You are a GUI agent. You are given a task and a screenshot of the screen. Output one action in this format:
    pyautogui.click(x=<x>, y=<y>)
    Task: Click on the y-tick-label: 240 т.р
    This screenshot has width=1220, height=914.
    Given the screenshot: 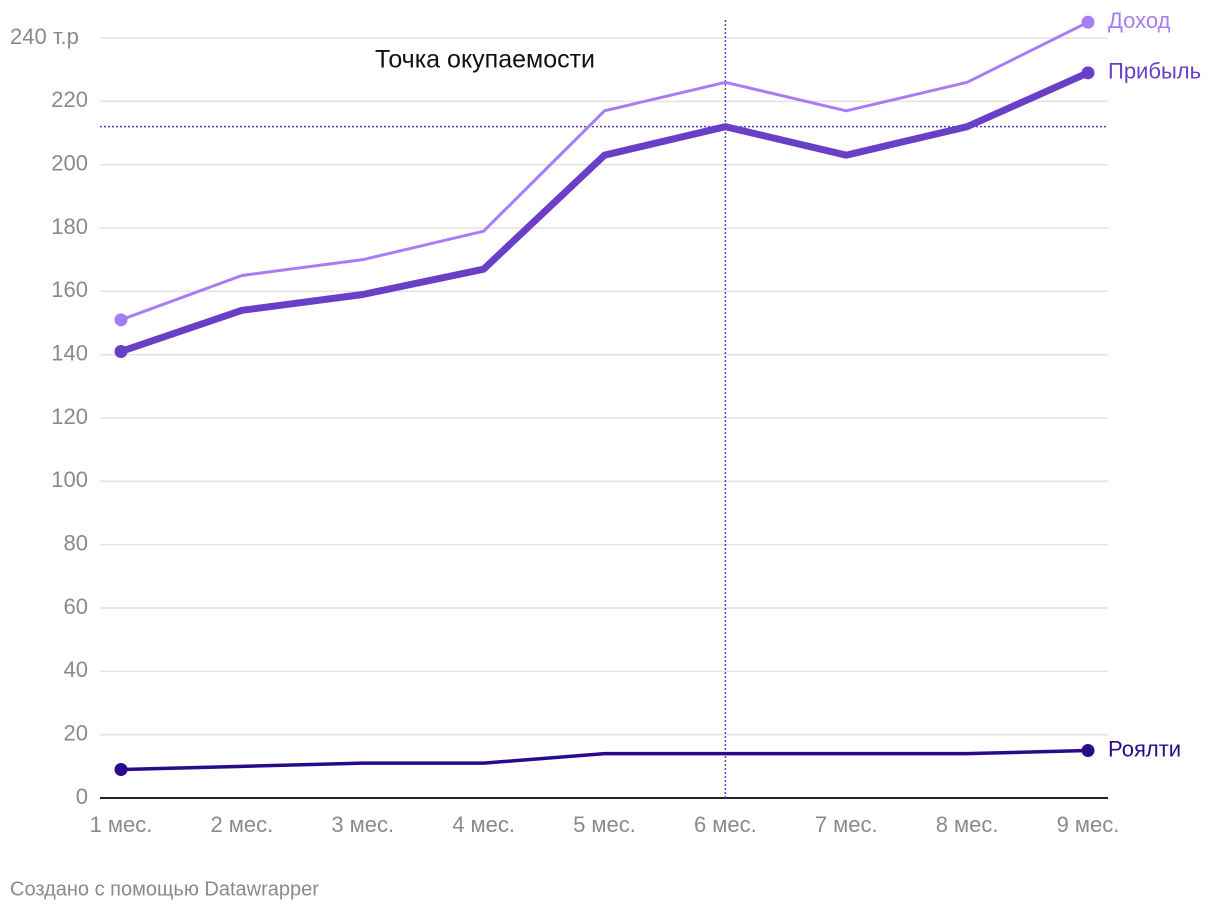 What is the action you would take?
    pyautogui.click(x=44, y=36)
    